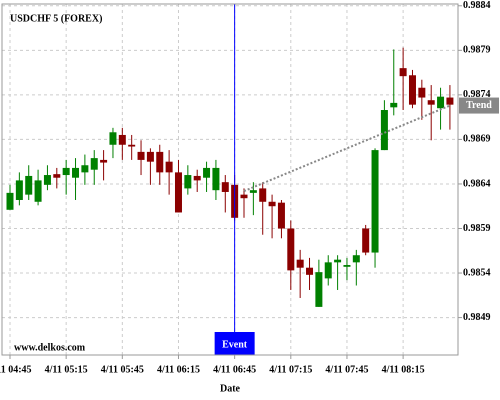  Describe the element at coordinates (477, 139) in the screenshot. I see `y-tick-label: 0.9869` at that location.